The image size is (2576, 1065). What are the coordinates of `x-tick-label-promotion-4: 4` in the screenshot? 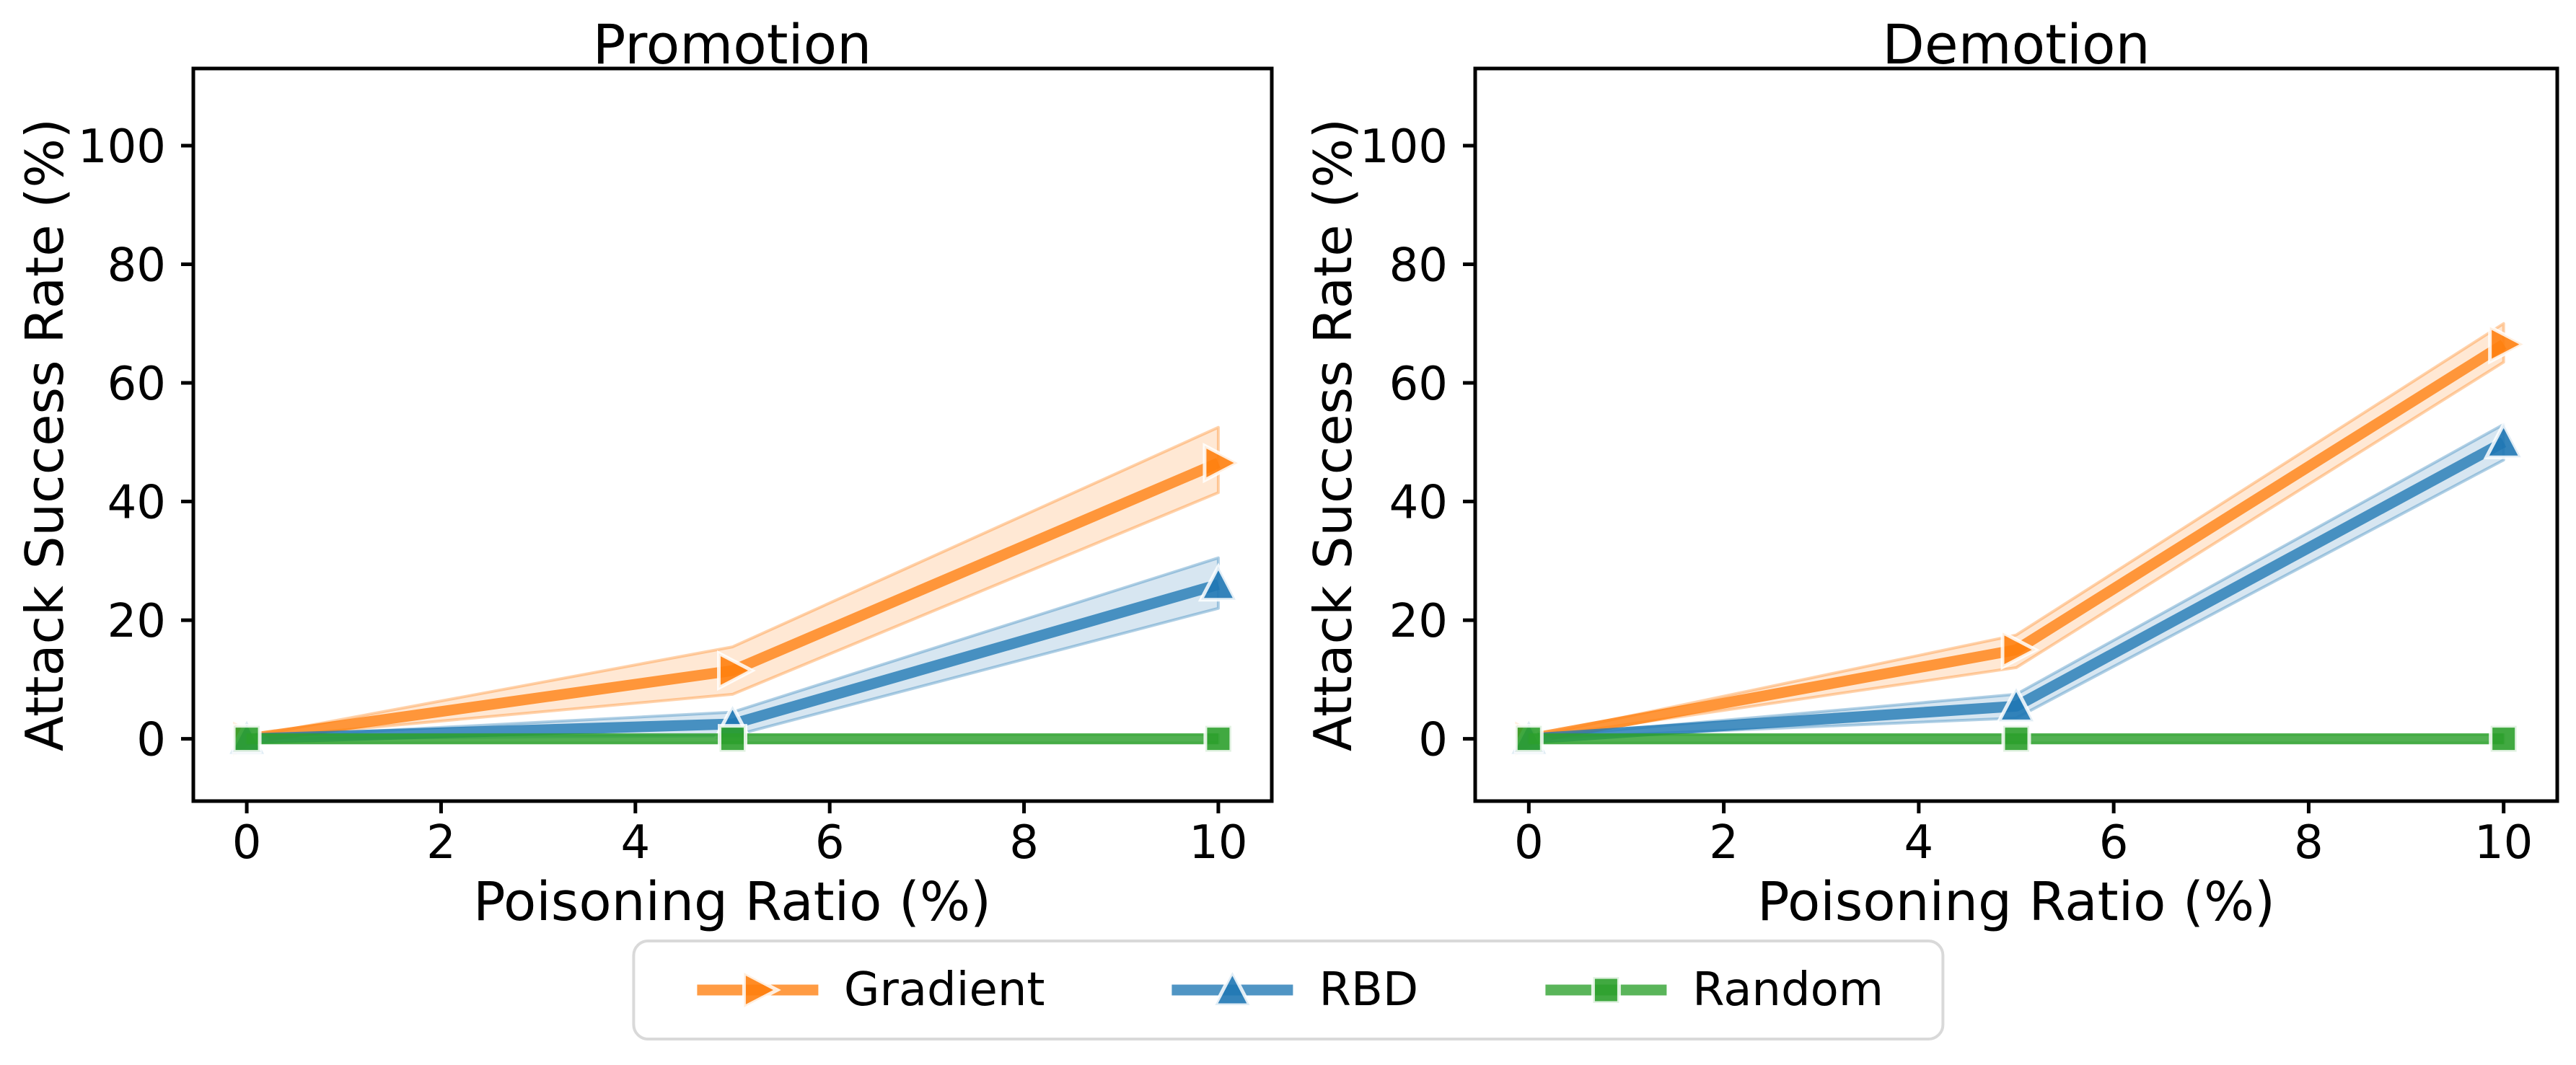 It's located at (635, 843).